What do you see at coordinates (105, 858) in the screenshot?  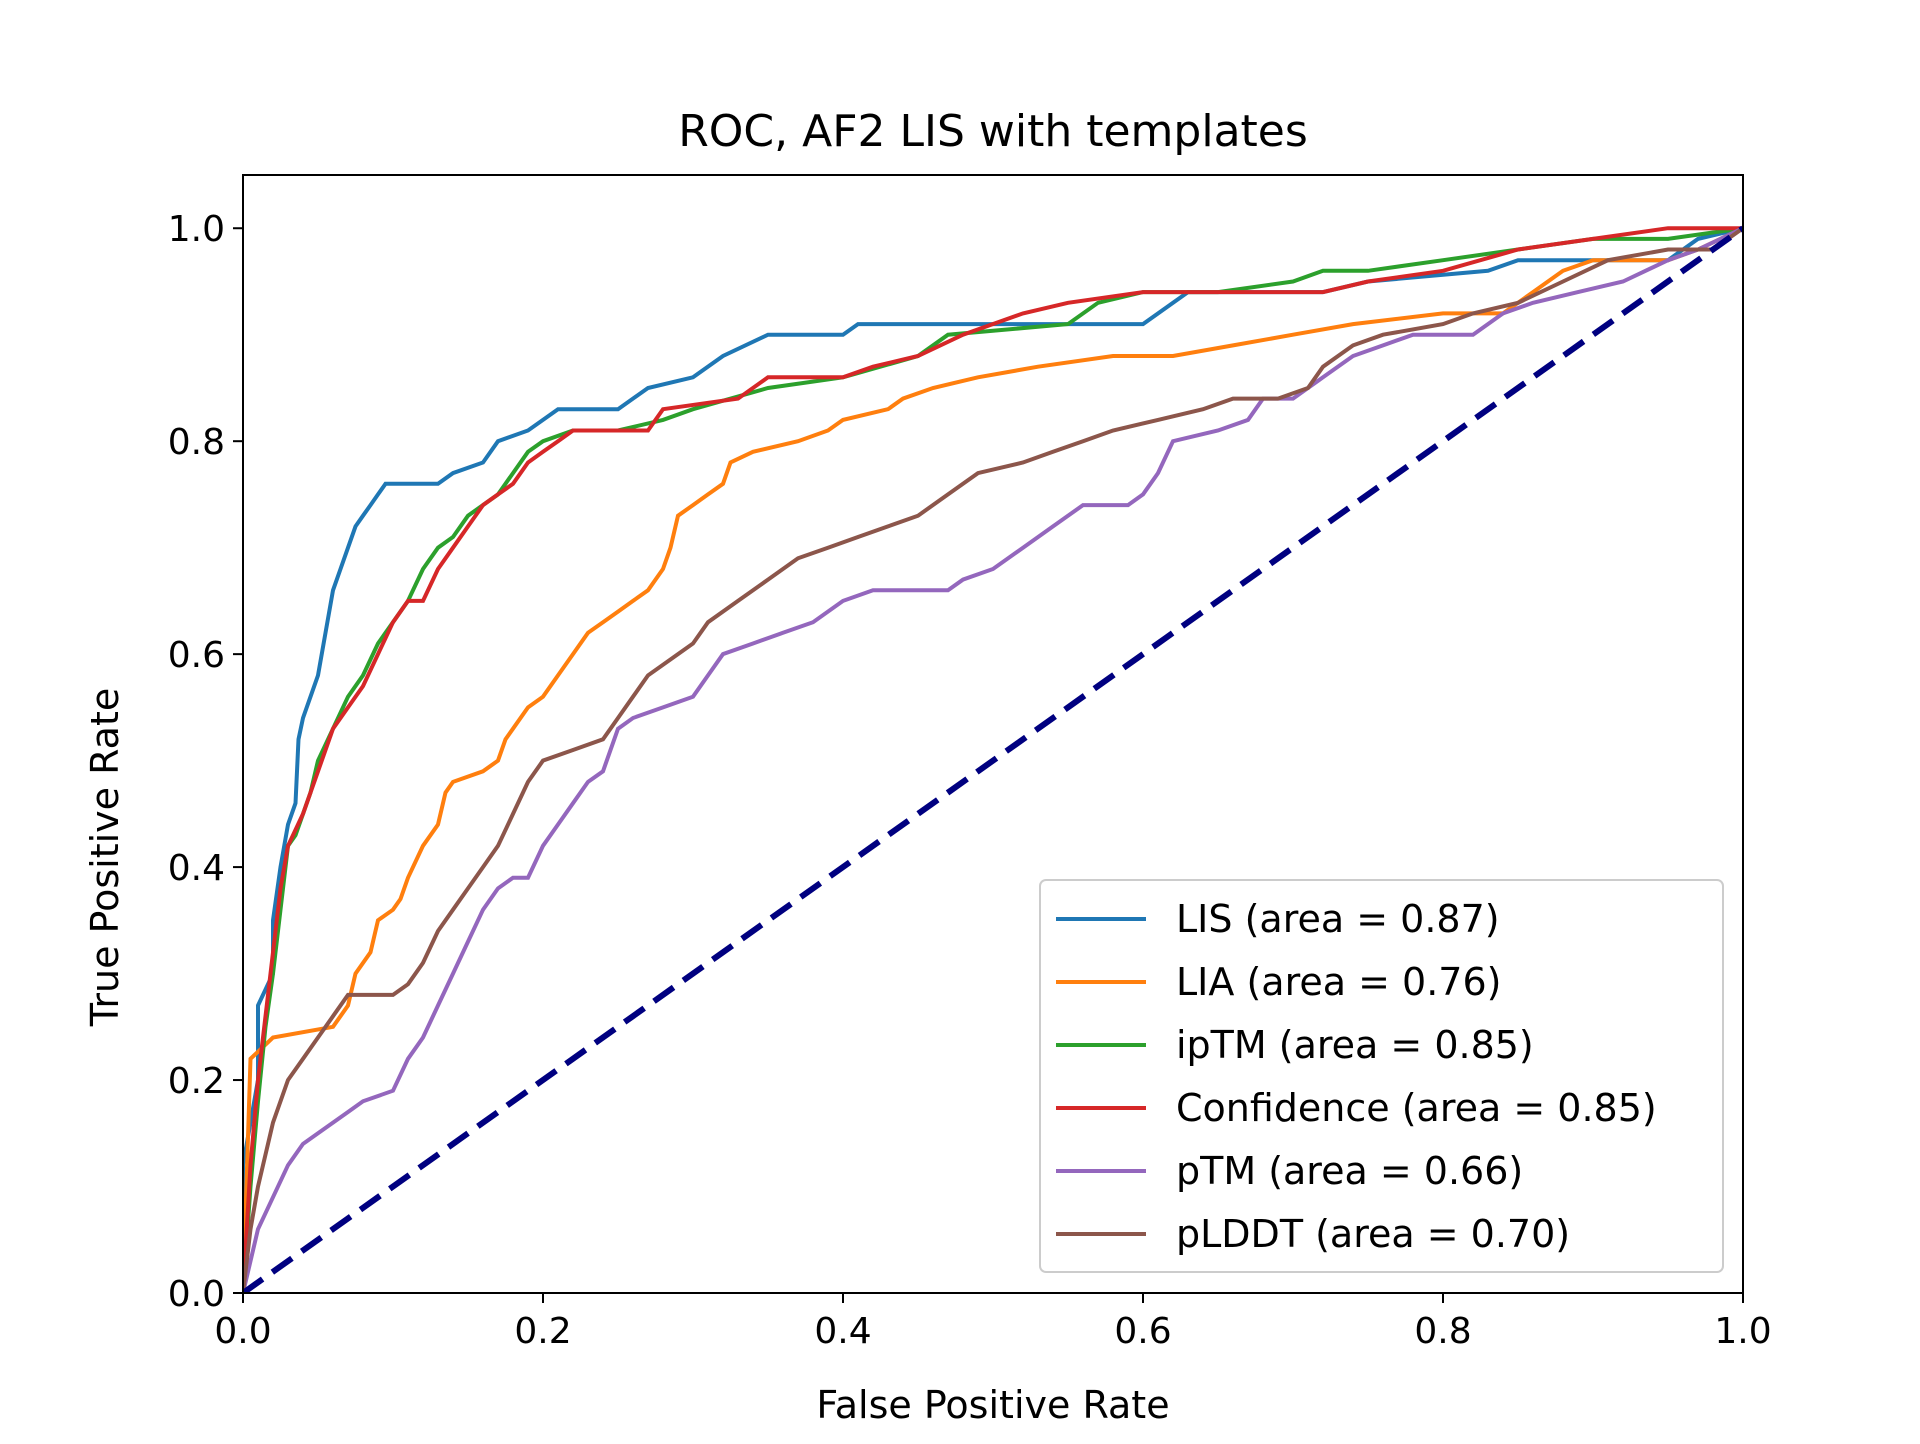 I see `y-axis-label: True Positive Rate` at bounding box center [105, 858].